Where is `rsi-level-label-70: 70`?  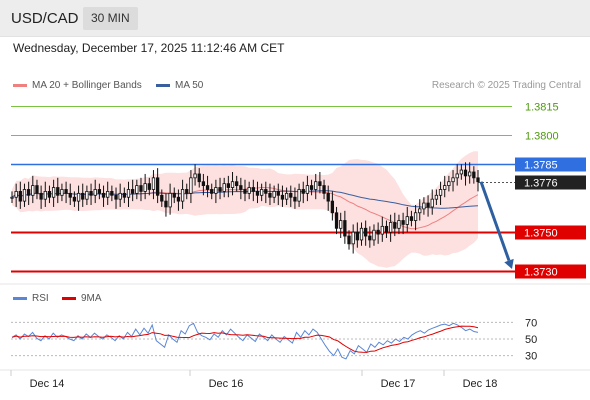 rsi-level-label-70: 70 is located at coordinates (531, 323).